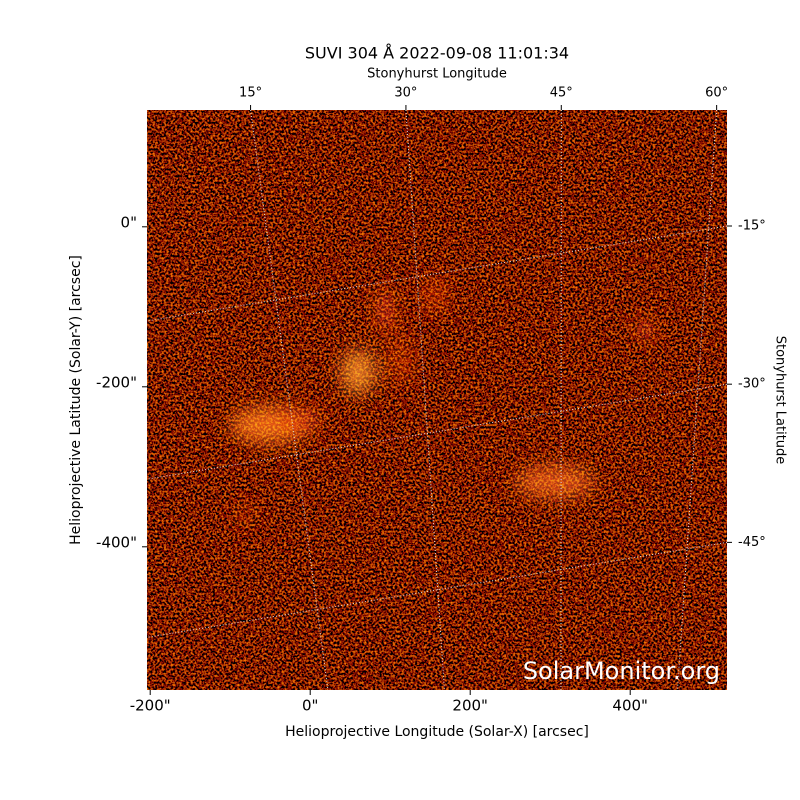 This screenshot has height=800, width=800. Describe the element at coordinates (116, 382) in the screenshot. I see `y-tick-label: -200"` at that location.